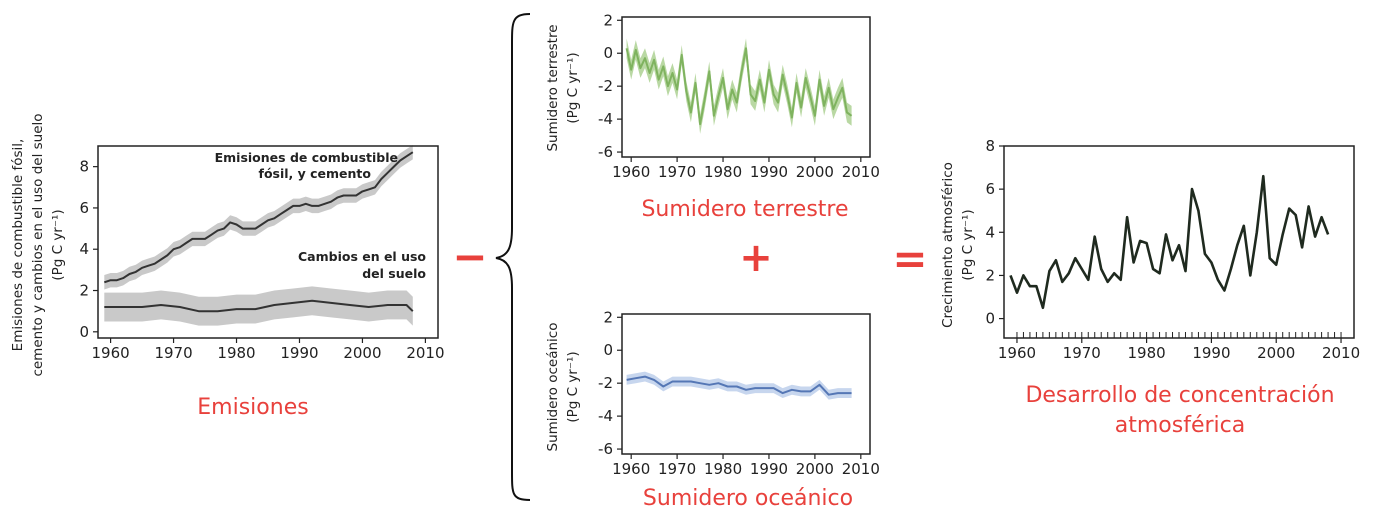 The height and width of the screenshot is (514, 1373). I want to click on atmos-plot: 1960 1970 1980 1990 2000 2010 0 2 4 6 8, so click(1172, 249).